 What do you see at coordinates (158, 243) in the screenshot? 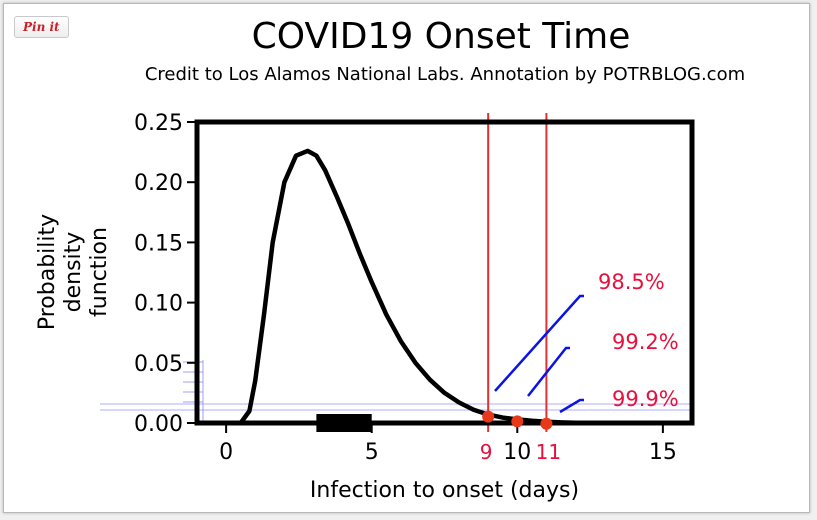
I see `y-tick-label: 0.15` at bounding box center [158, 243].